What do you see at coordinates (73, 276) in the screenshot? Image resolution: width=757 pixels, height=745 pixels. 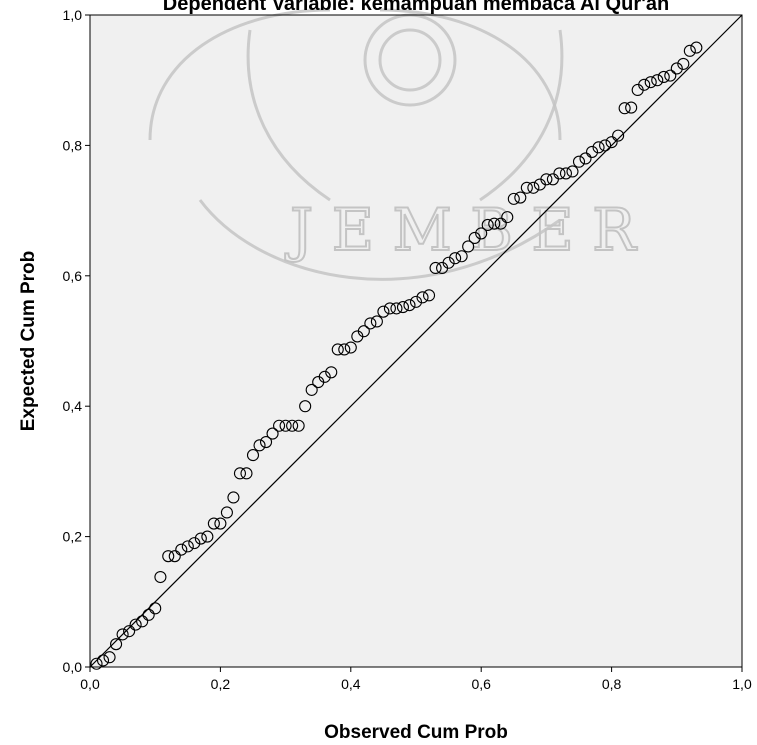 I see `y-tick-label: 0,6` at bounding box center [73, 276].